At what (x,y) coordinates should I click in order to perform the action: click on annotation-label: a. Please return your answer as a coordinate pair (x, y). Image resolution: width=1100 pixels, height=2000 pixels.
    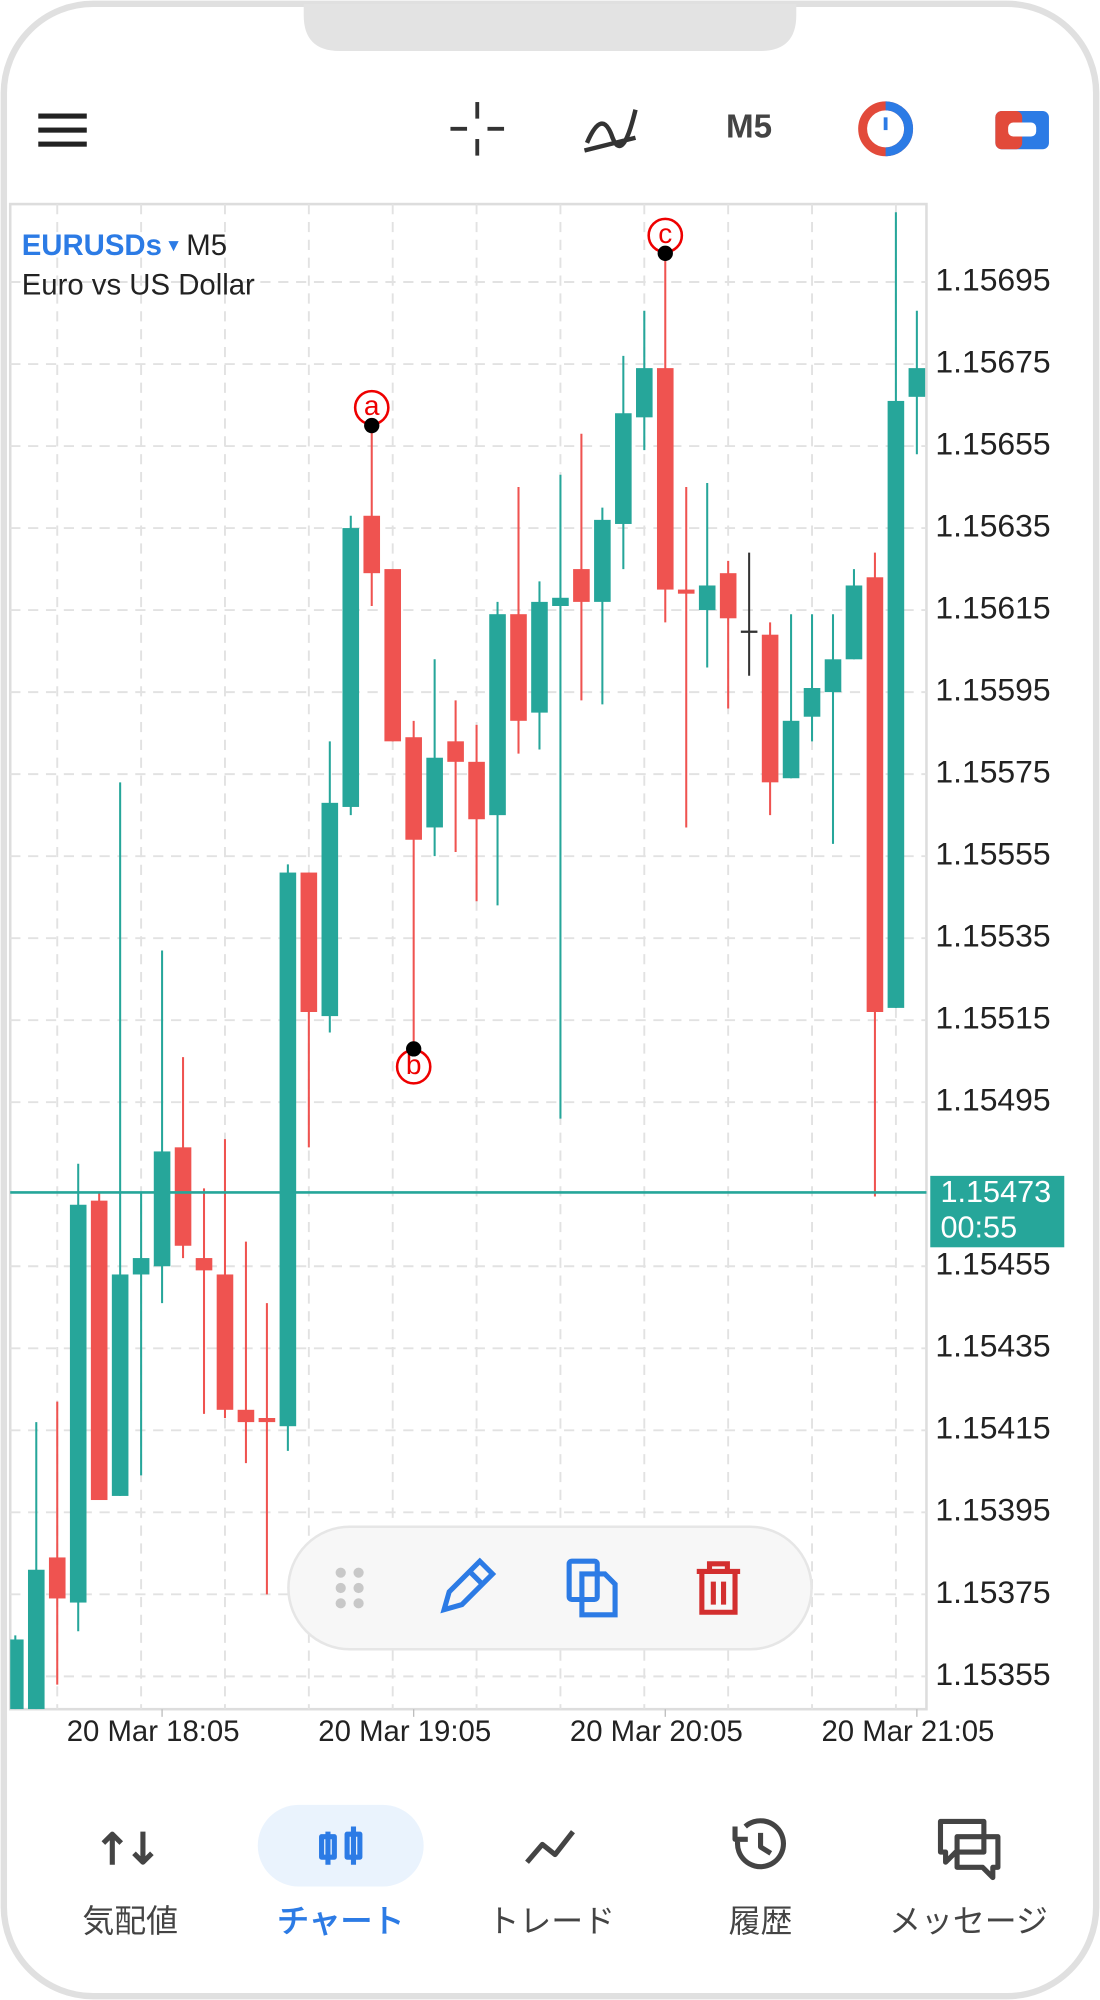
    Looking at the image, I should click on (372, 405).